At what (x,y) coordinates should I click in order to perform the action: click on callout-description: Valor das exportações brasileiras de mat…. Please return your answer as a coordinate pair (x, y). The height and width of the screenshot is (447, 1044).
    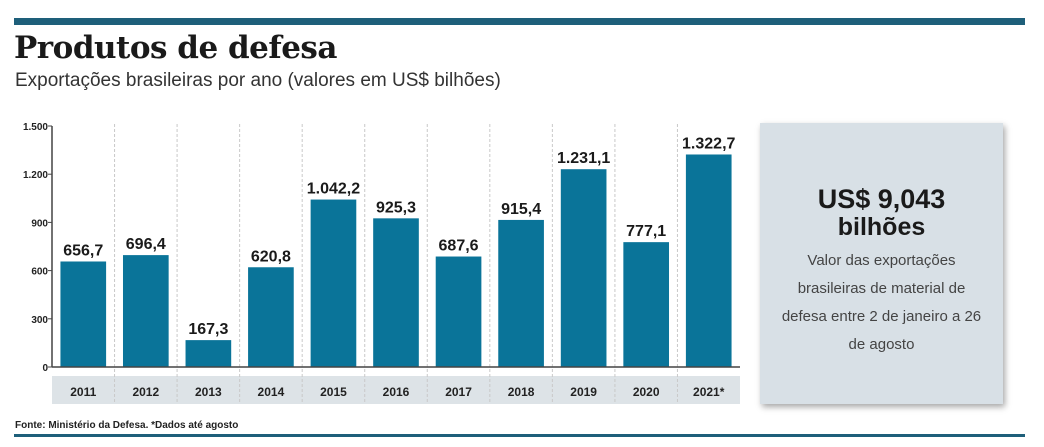
    Looking at the image, I should click on (881, 302).